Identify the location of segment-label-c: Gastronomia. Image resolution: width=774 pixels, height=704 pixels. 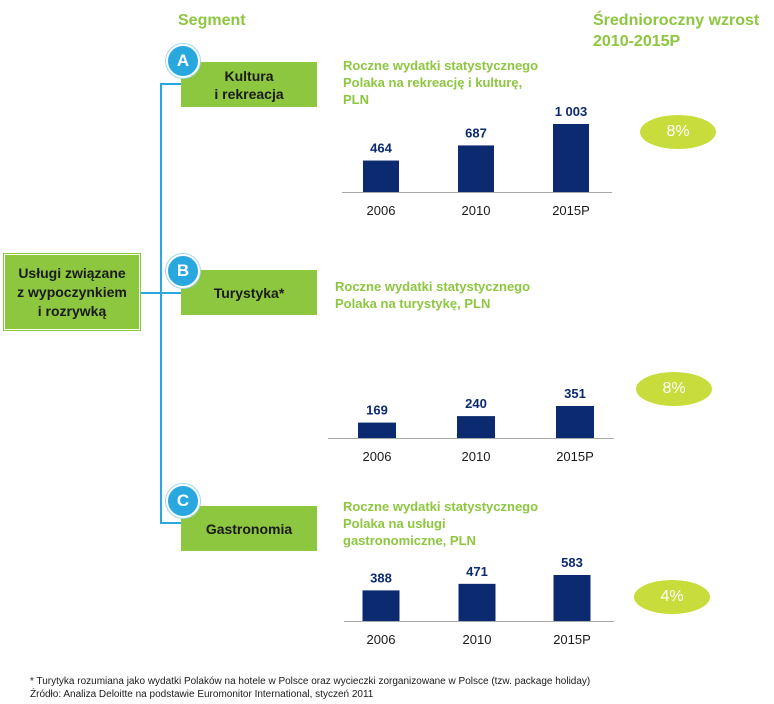
(249, 528).